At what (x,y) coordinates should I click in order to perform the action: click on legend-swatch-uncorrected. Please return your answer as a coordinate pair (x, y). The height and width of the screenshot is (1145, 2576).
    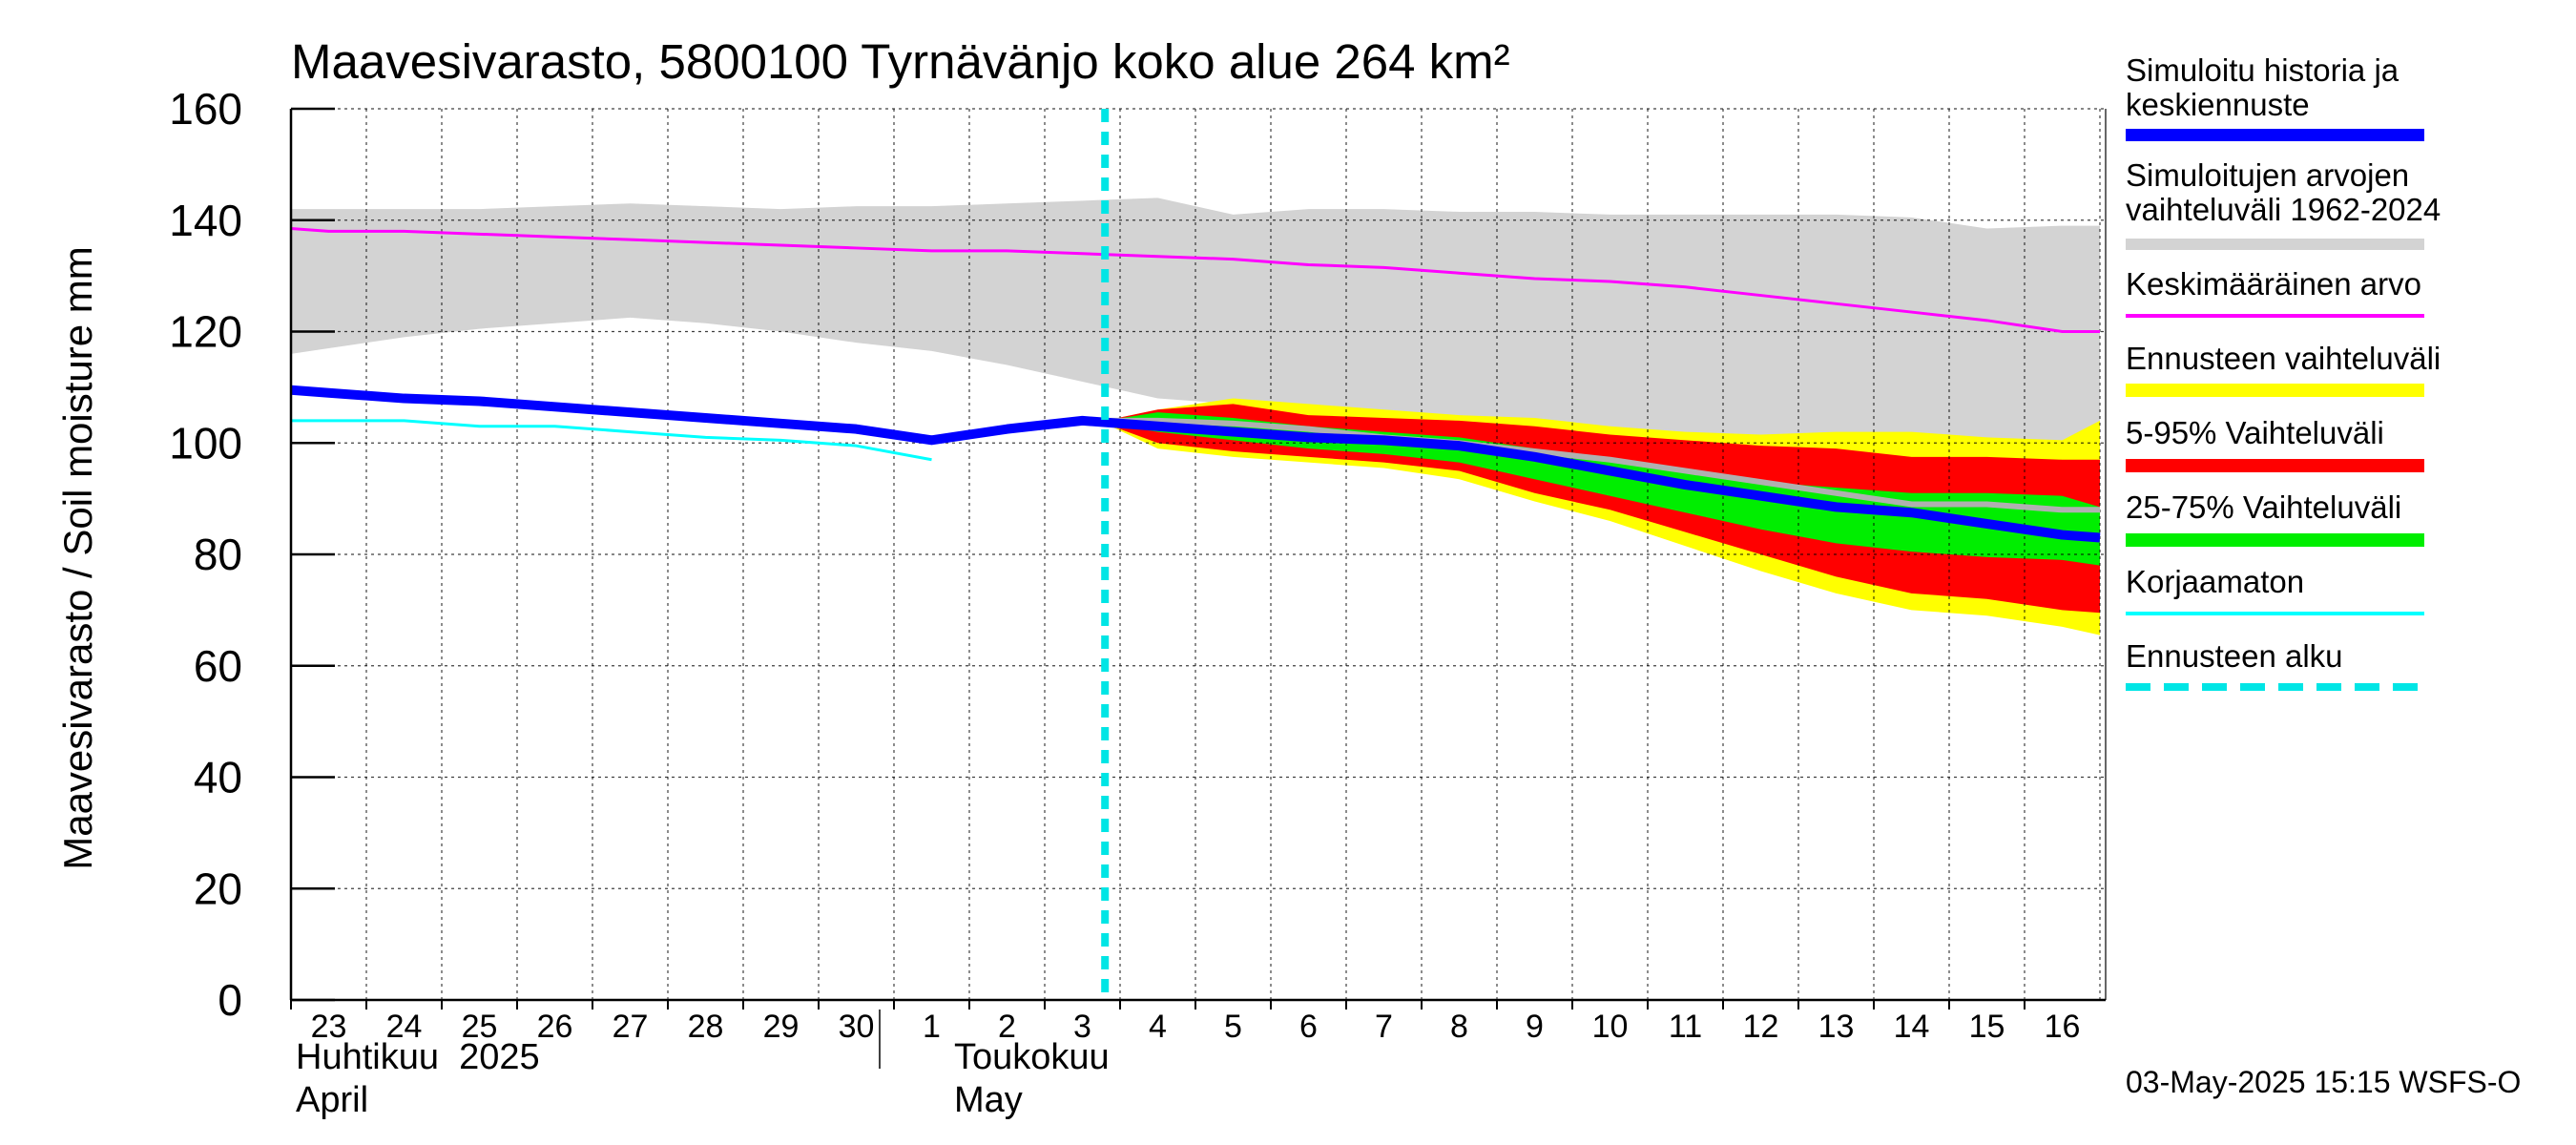
    Looking at the image, I should click on (2275, 613).